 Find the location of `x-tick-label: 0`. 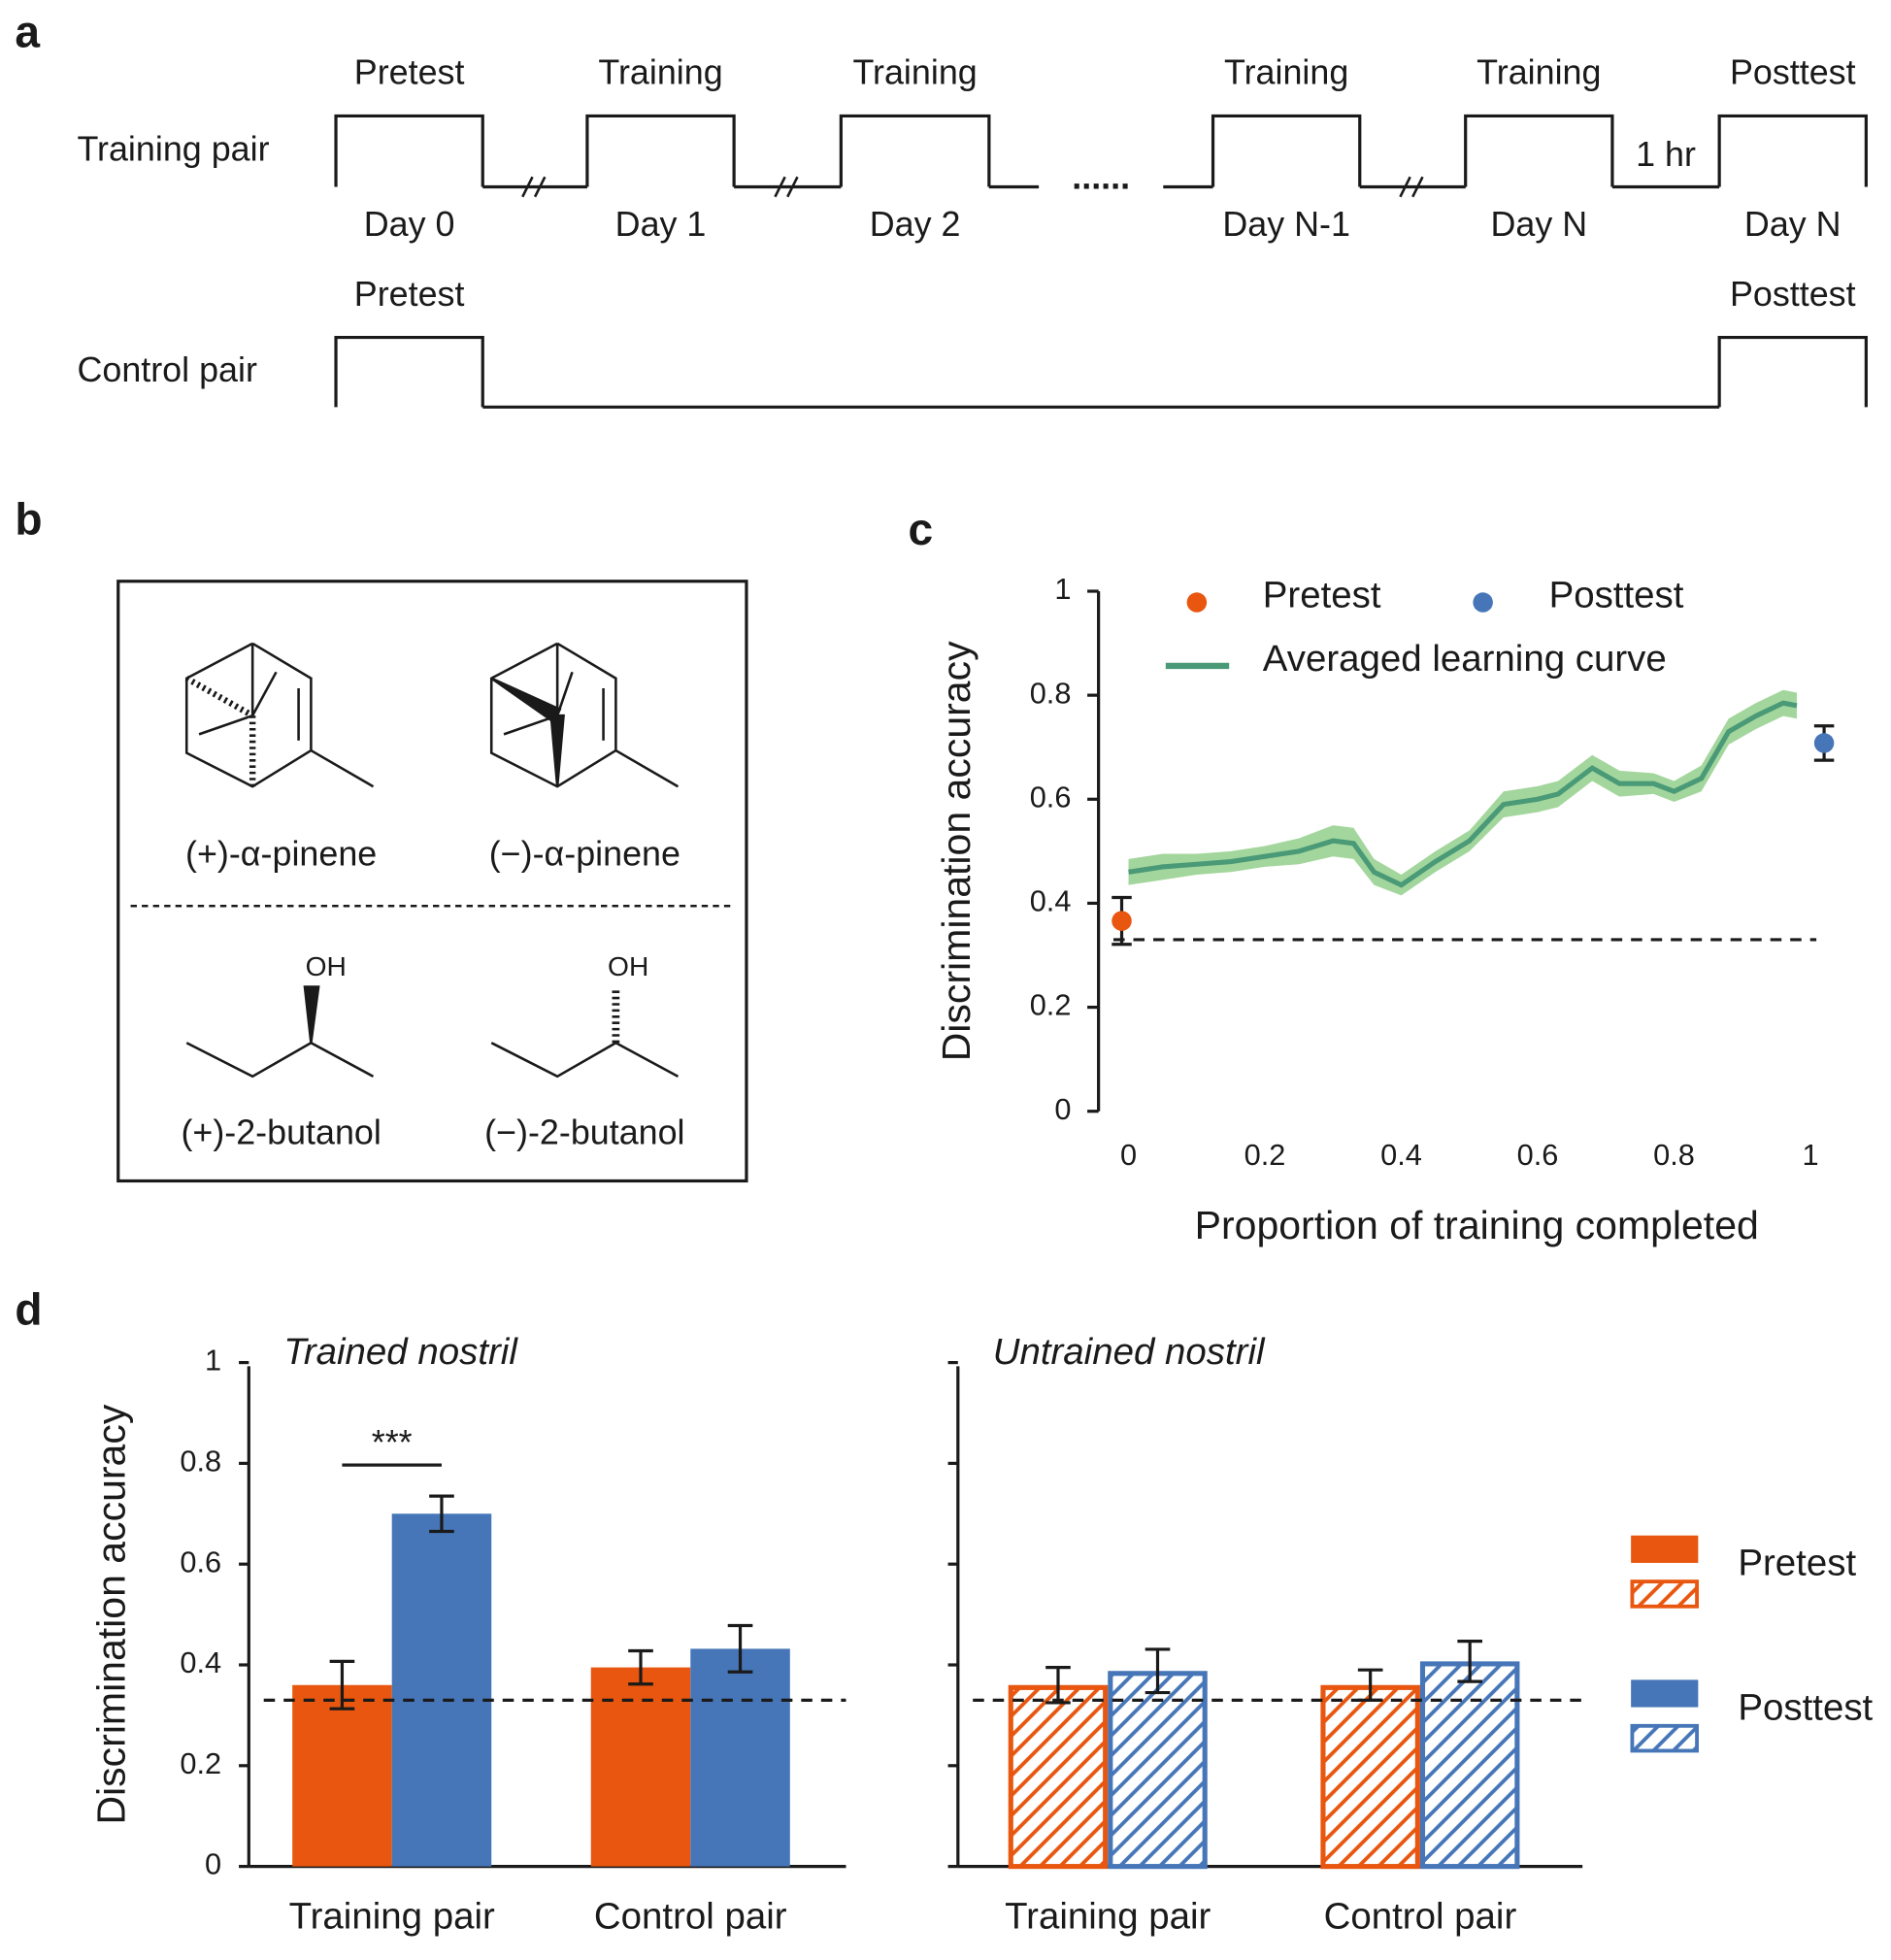

x-tick-label: 0 is located at coordinates (1128, 1155).